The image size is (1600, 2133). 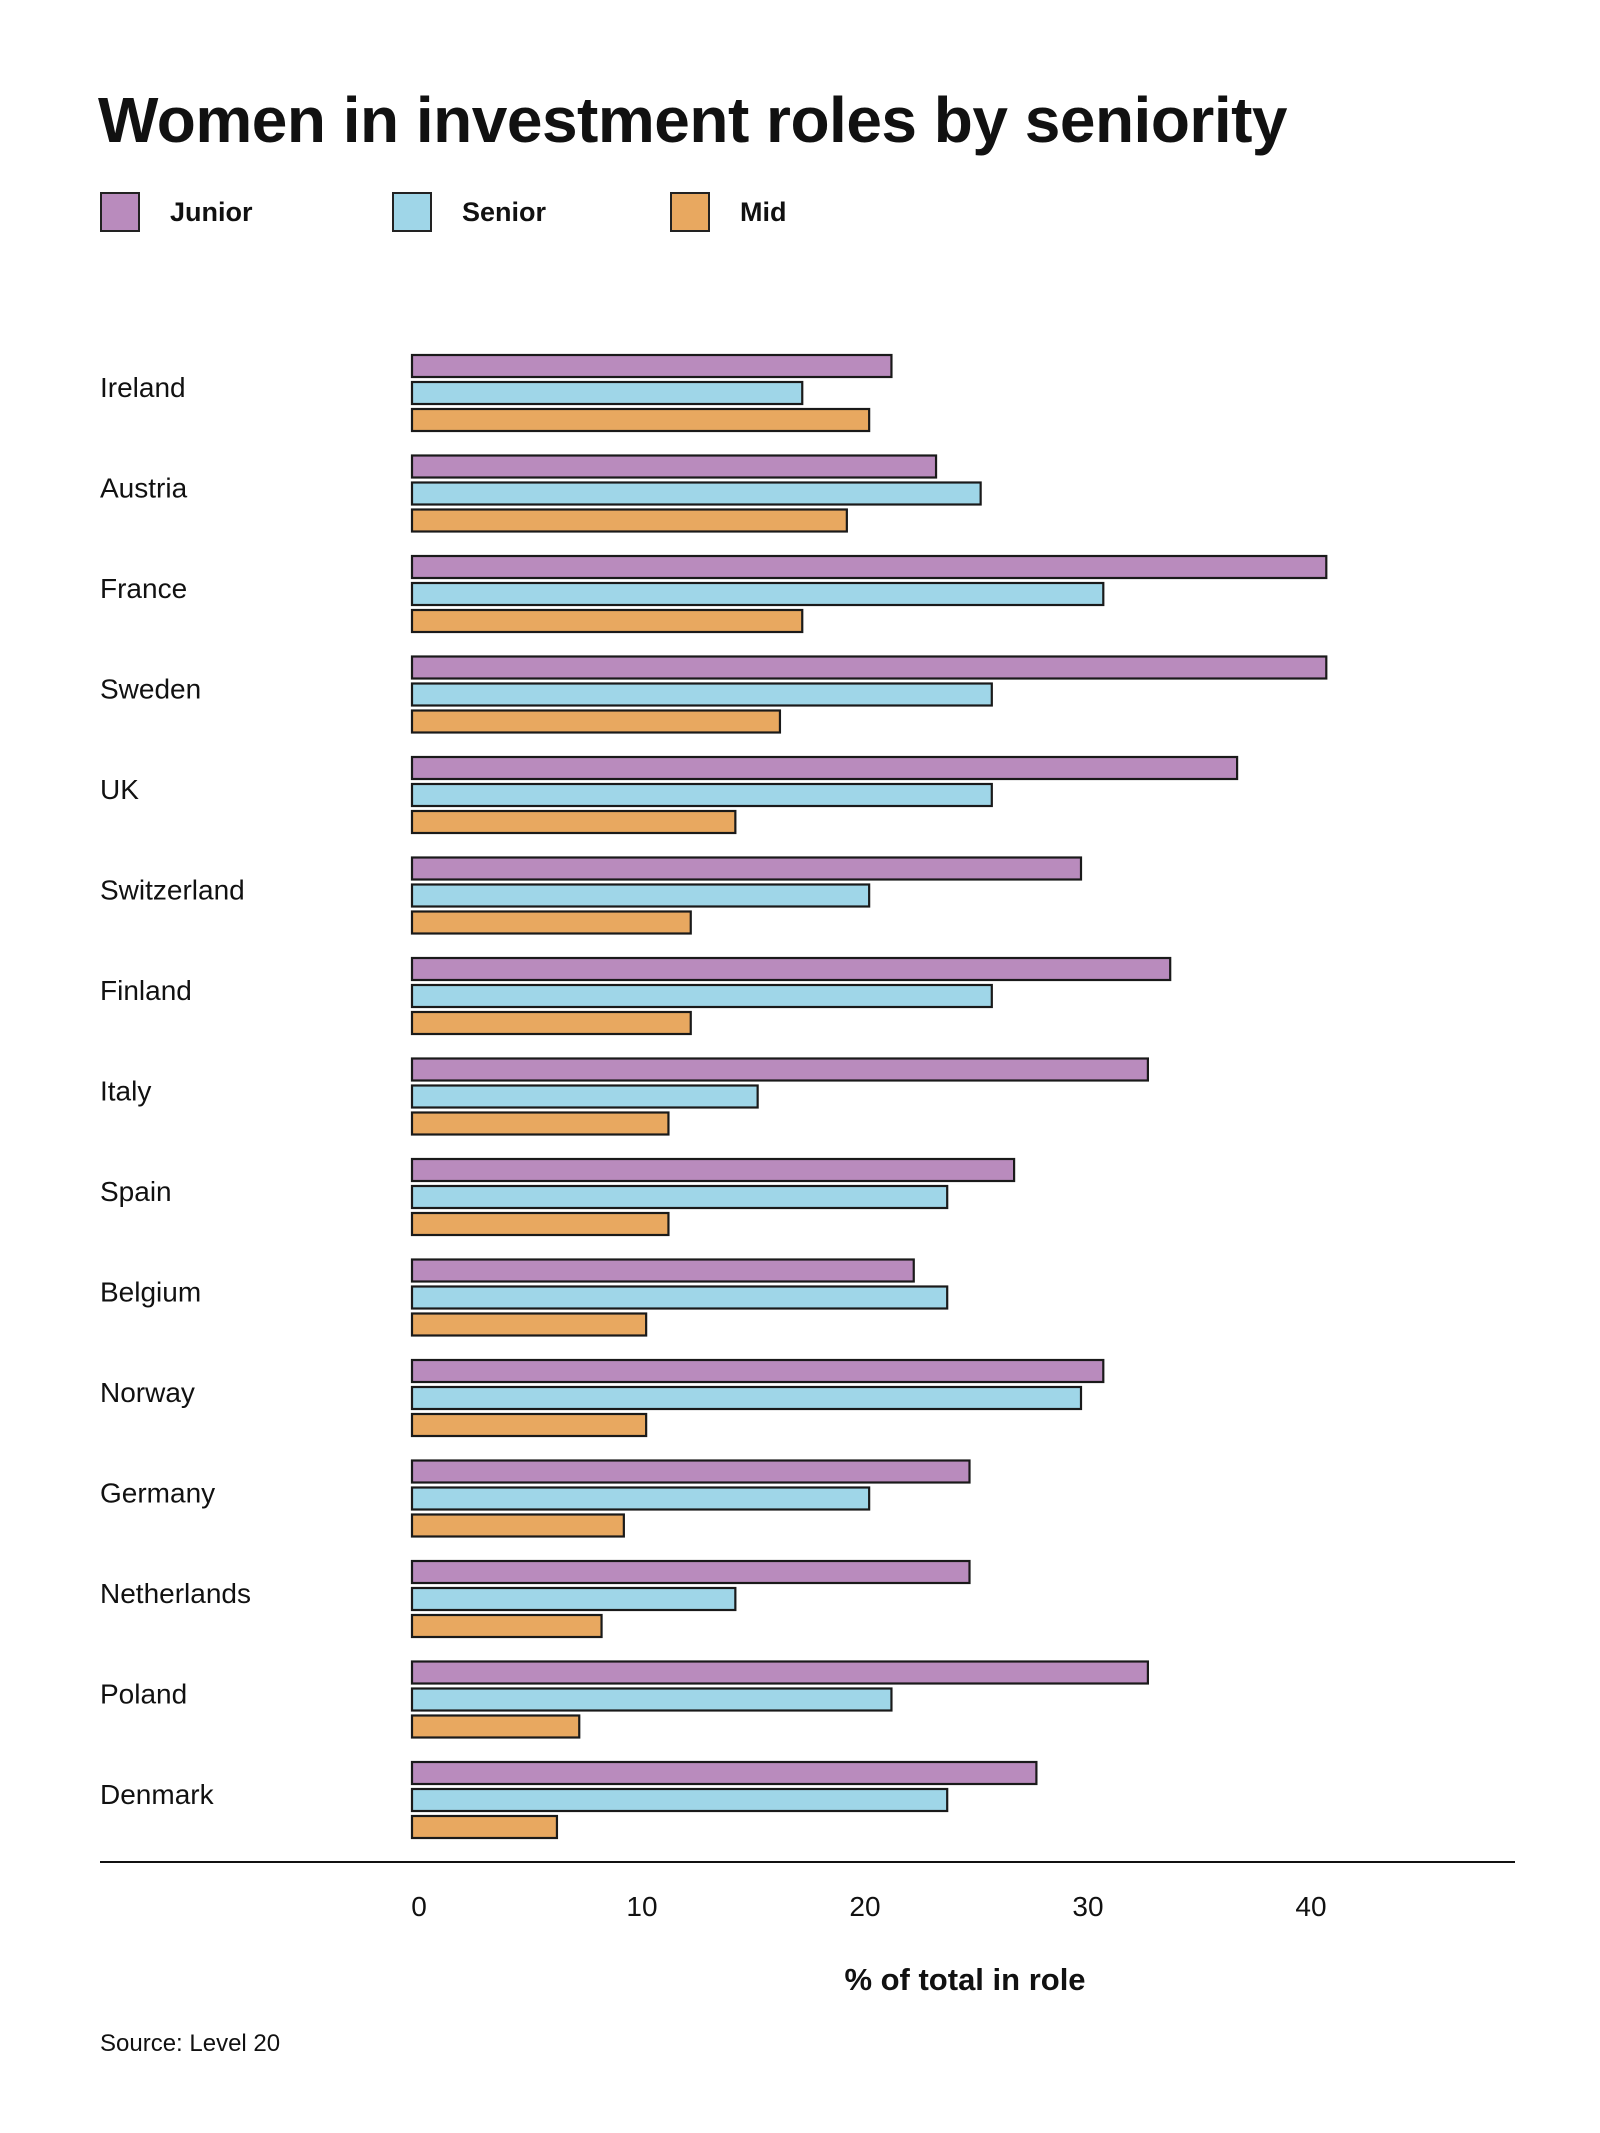 I want to click on legend-item-senior: Senior, so click(x=469, y=212).